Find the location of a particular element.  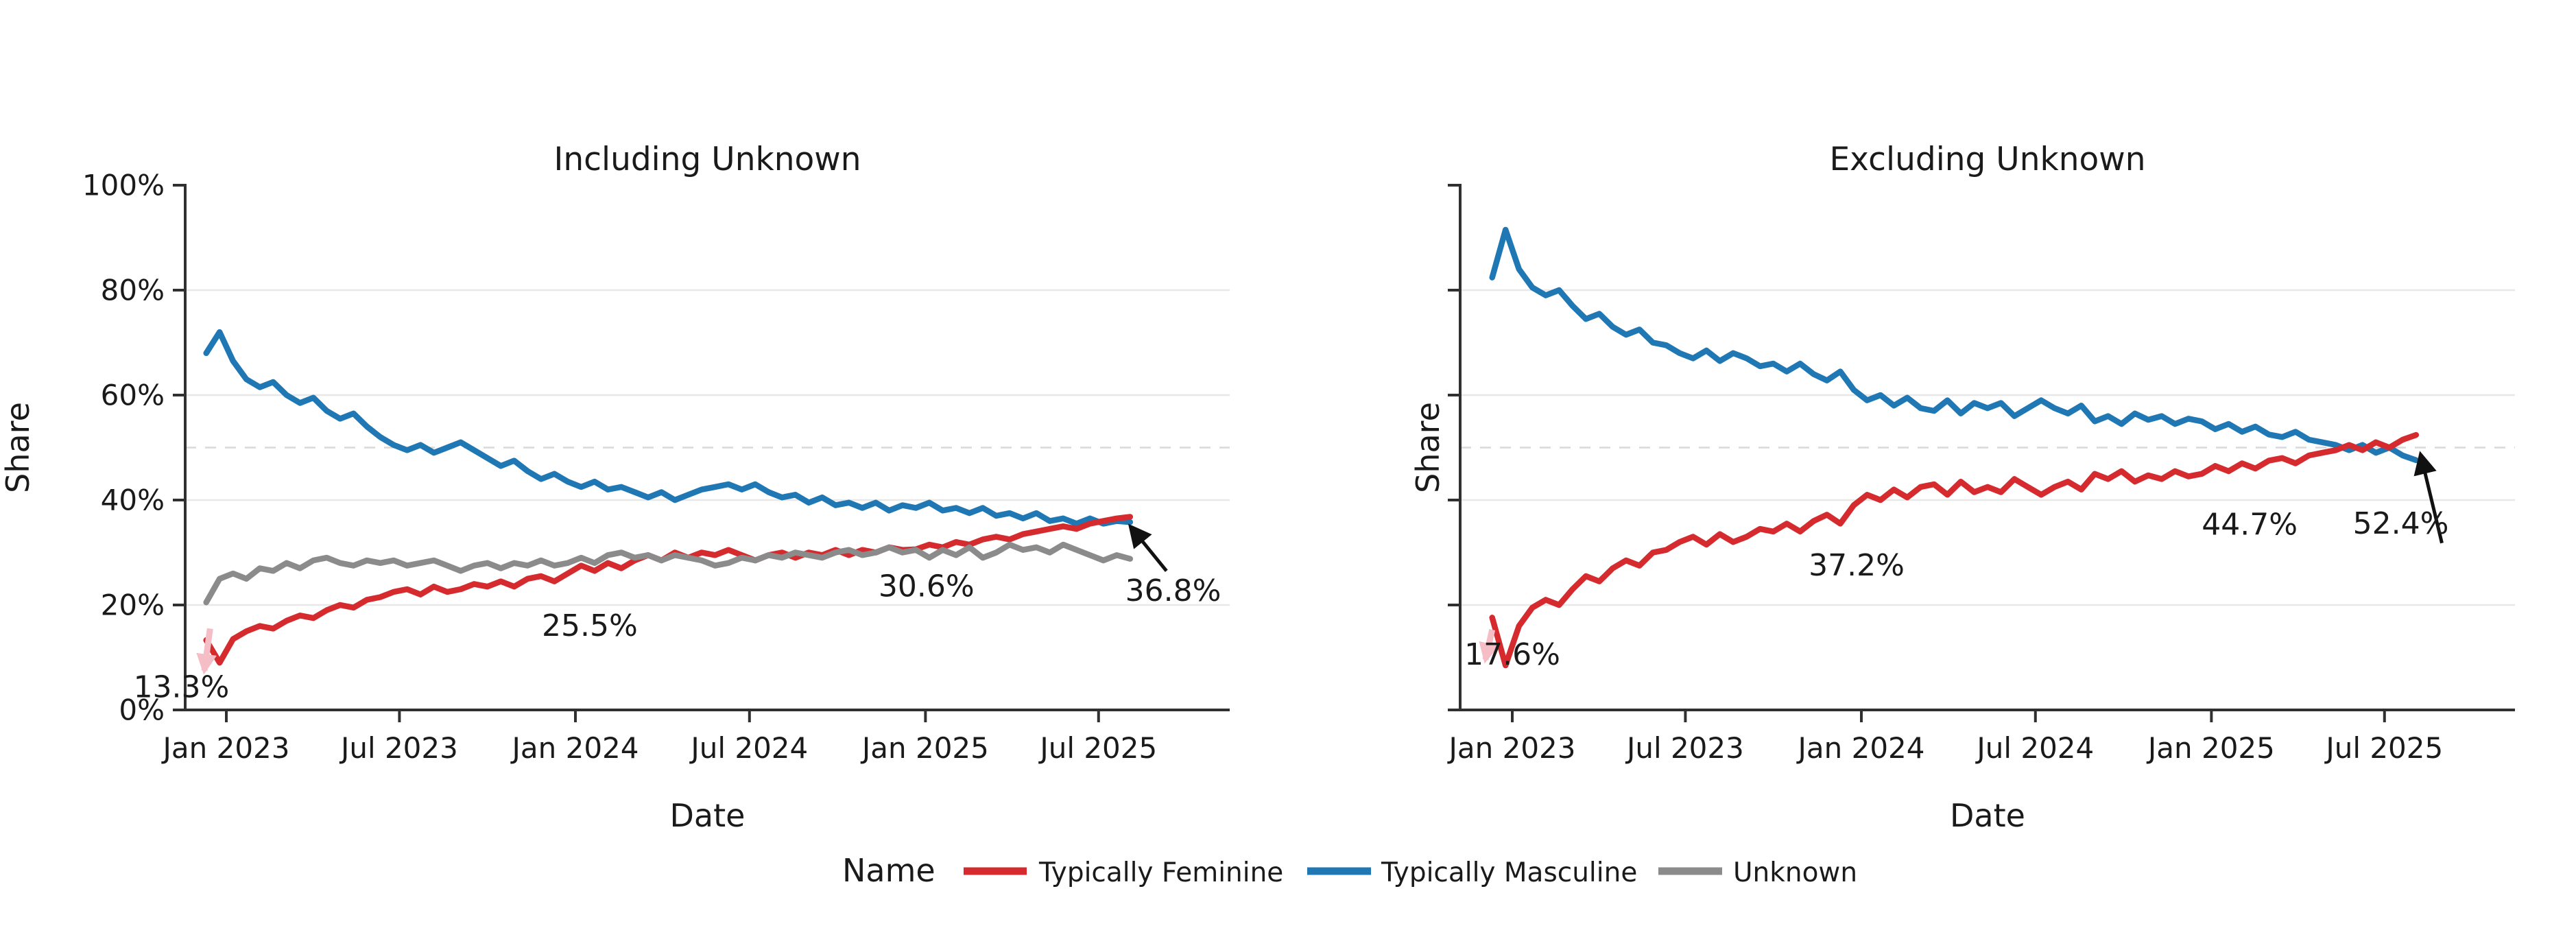

x-axis-label-right: Date is located at coordinates (1987, 815).